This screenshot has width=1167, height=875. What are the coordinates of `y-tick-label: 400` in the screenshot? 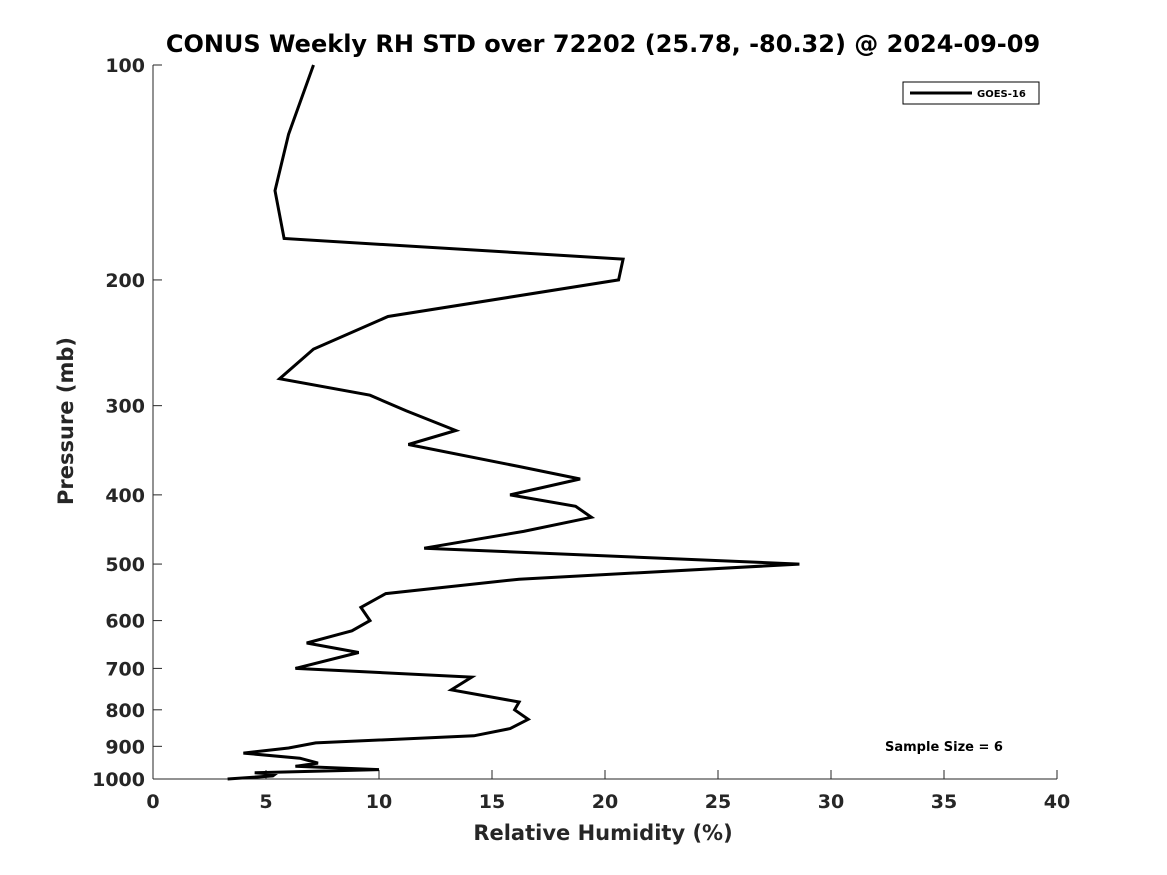 It's located at (125, 496).